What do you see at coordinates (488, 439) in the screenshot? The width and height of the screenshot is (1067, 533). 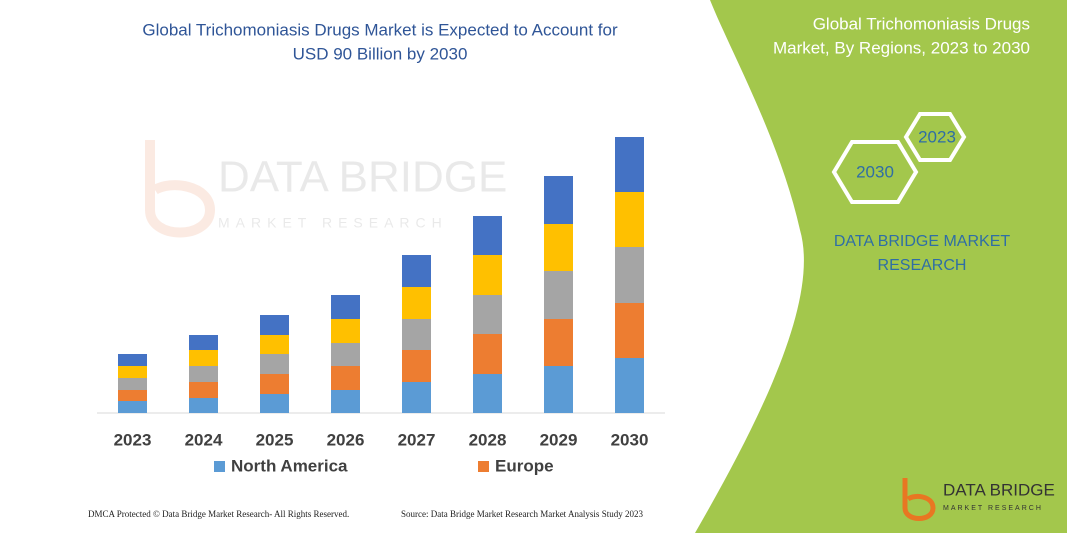 I see `x-tick-label: 2028` at bounding box center [488, 439].